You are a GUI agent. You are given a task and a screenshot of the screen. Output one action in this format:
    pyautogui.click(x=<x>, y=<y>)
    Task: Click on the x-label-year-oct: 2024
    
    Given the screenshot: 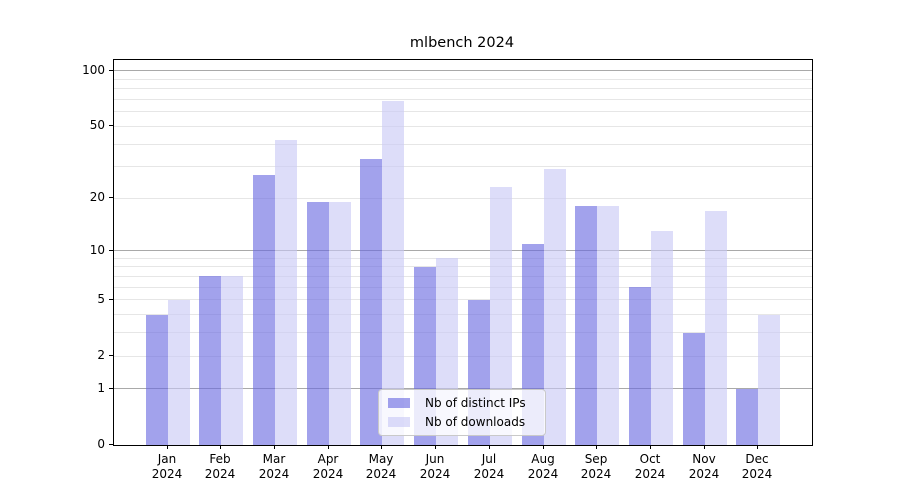 What is the action you would take?
    pyautogui.click(x=650, y=474)
    